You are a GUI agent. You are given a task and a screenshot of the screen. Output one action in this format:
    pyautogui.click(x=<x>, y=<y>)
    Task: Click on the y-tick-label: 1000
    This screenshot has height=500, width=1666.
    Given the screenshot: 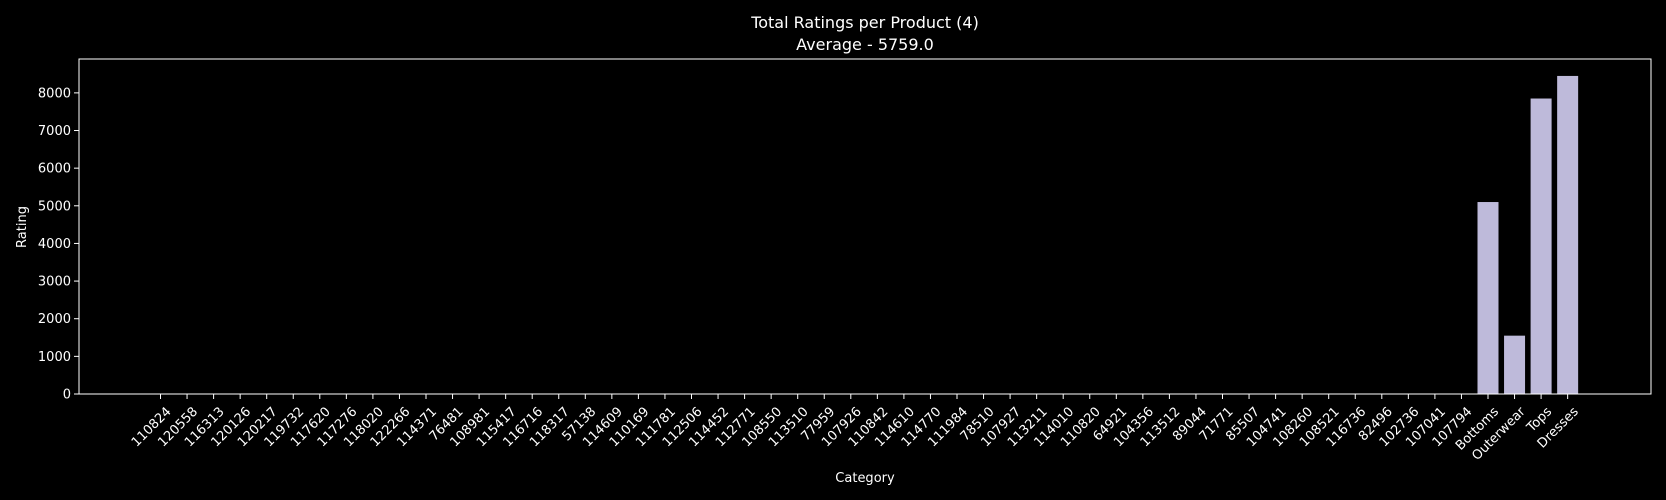 What is the action you would take?
    pyautogui.click(x=54, y=357)
    